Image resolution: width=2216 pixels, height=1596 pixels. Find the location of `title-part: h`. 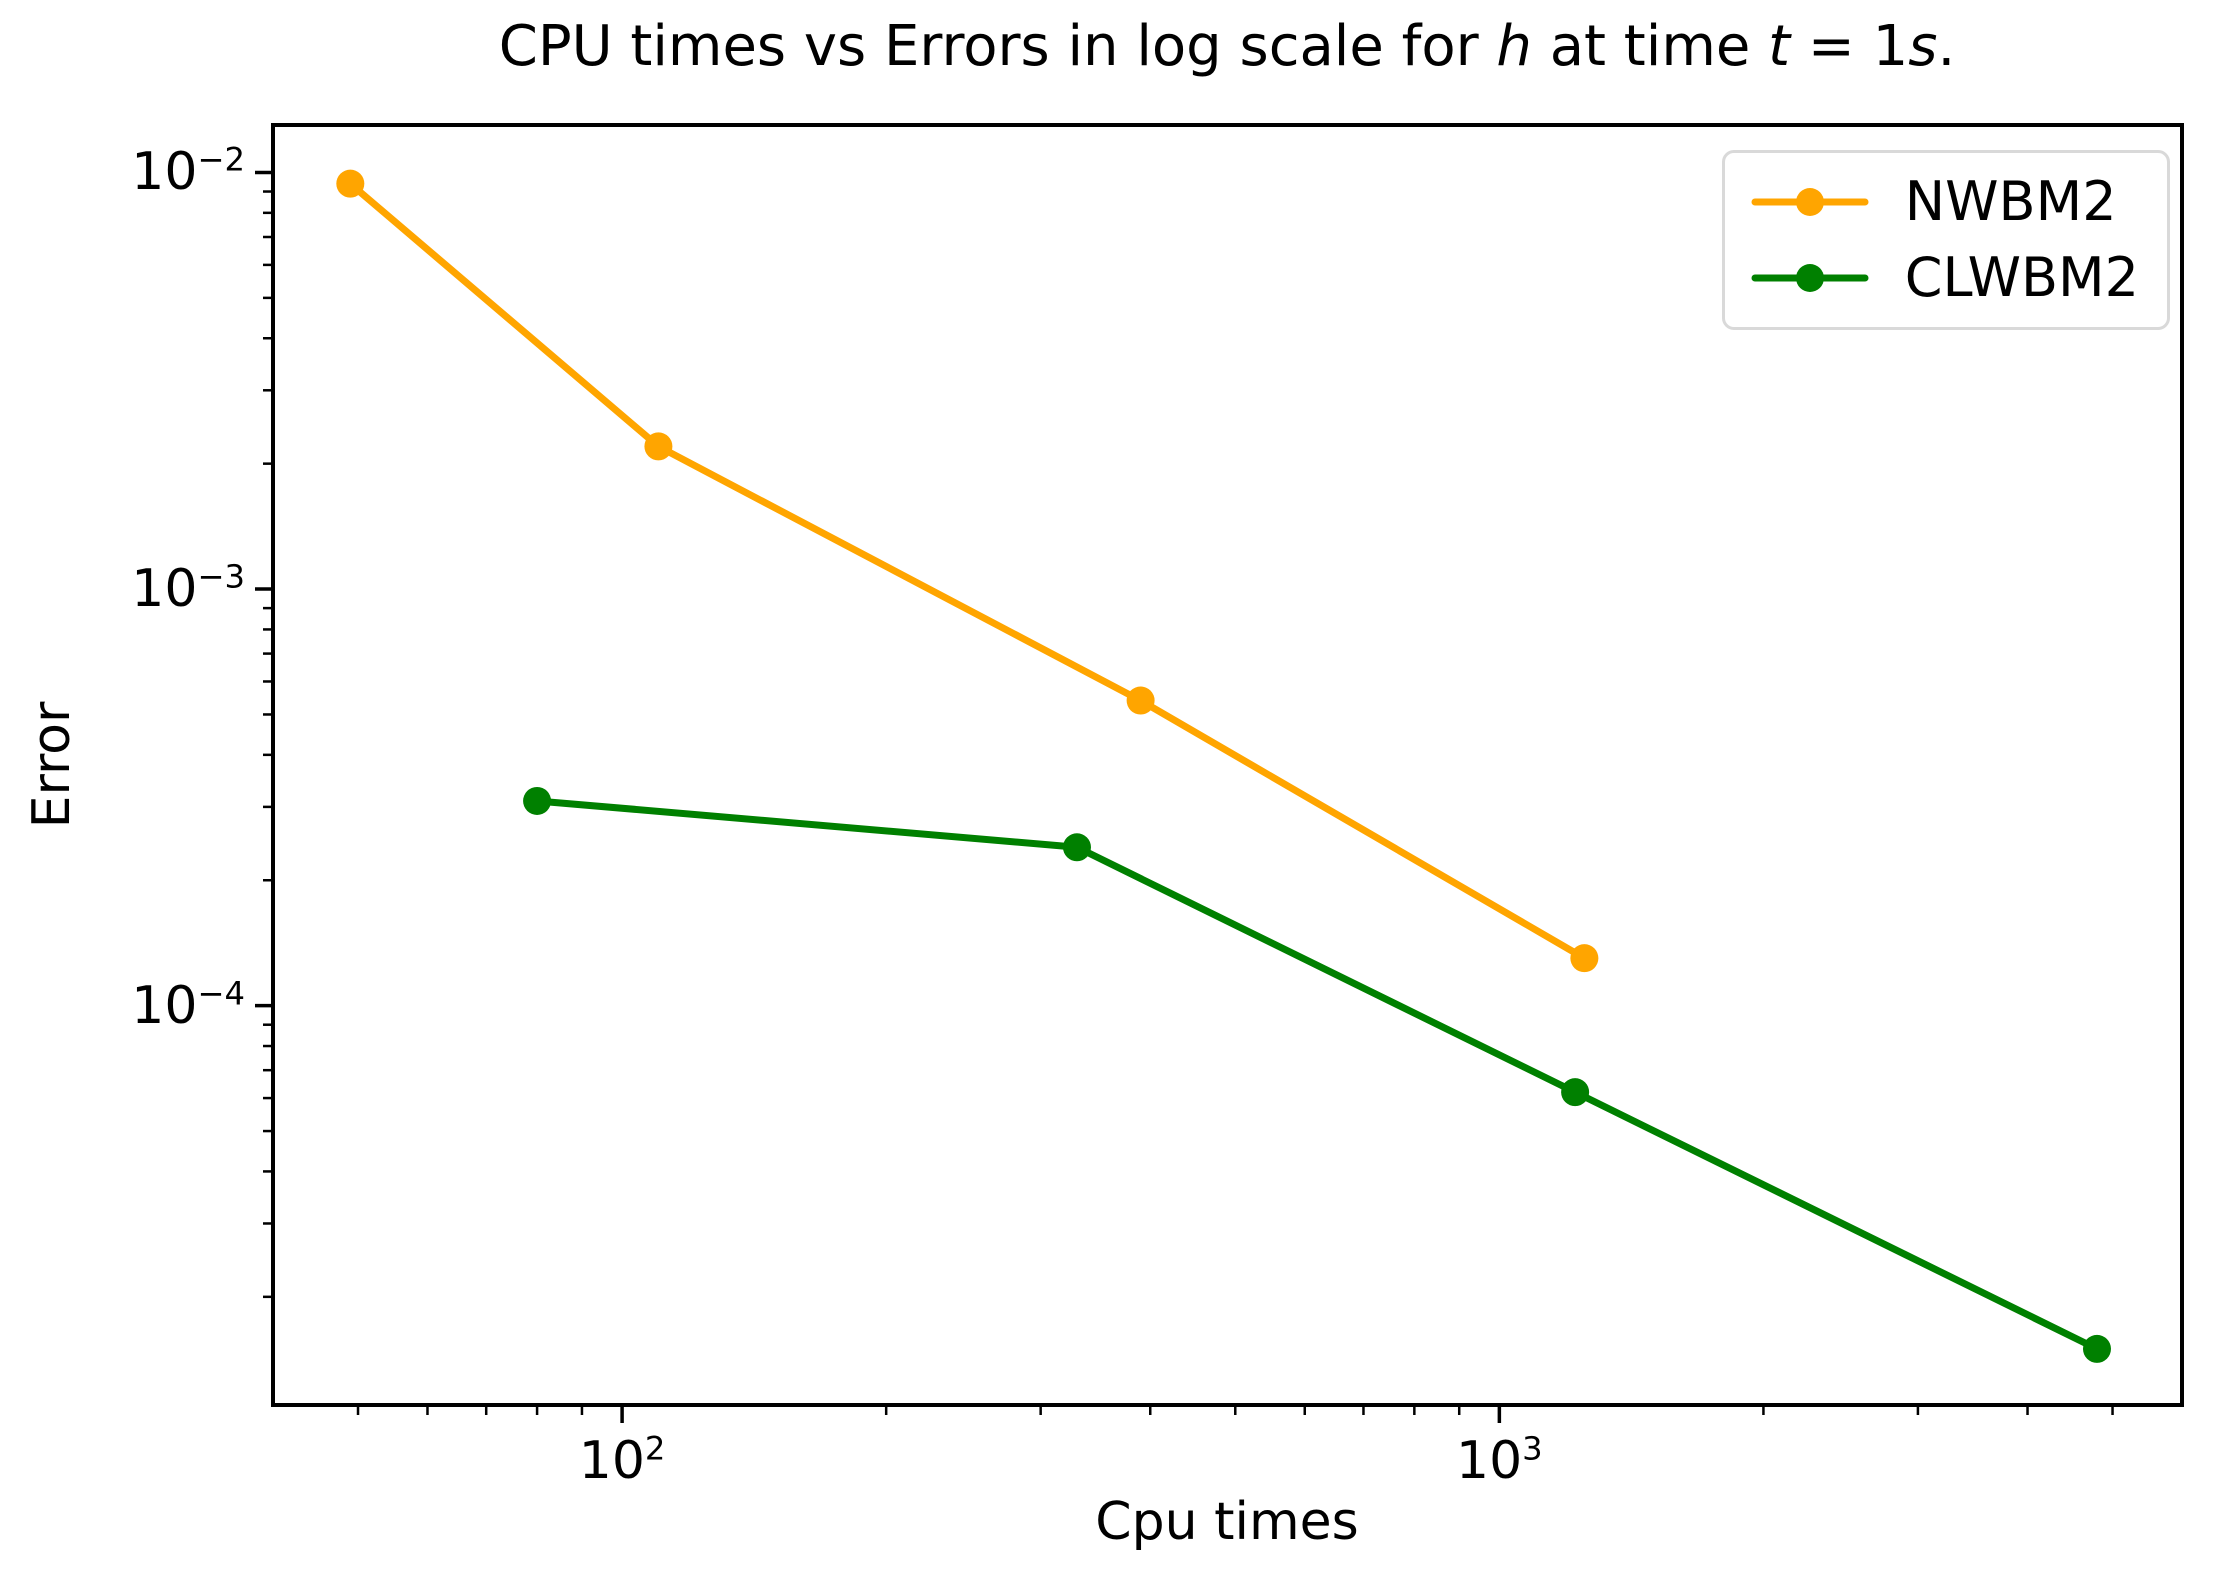

title-part: h is located at coordinates (1514, 46).